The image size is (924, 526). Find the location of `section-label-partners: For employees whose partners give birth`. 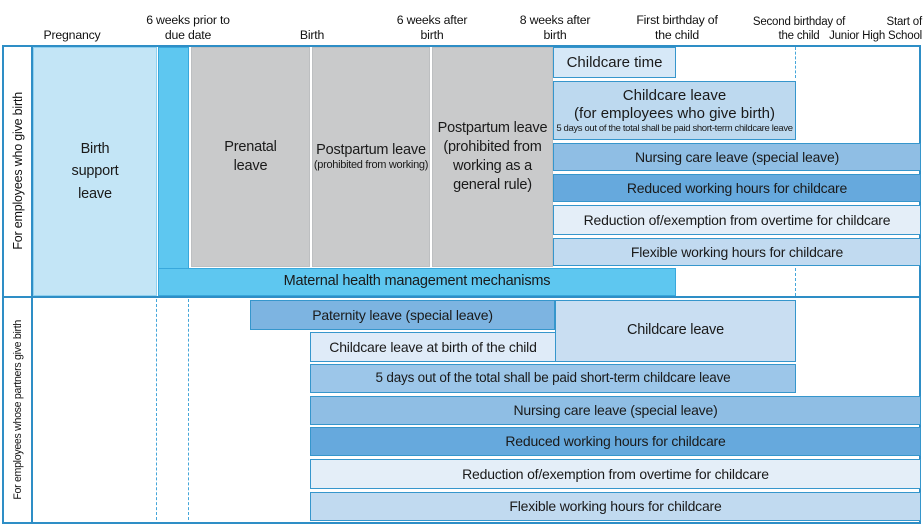

section-label-partners: For employees whose partners give birth is located at coordinates (18, 409).